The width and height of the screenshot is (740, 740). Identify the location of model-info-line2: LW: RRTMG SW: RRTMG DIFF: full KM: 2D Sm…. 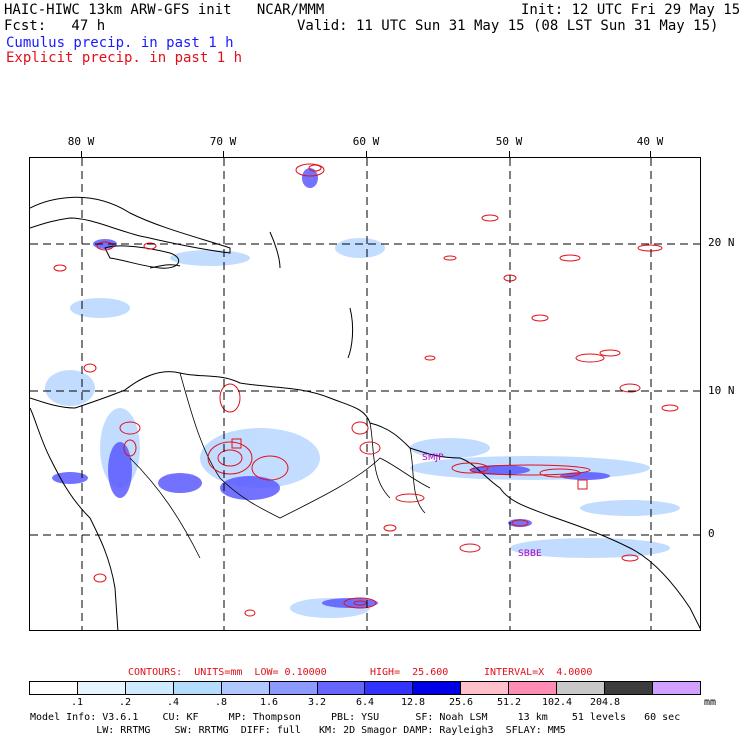
(298, 730).